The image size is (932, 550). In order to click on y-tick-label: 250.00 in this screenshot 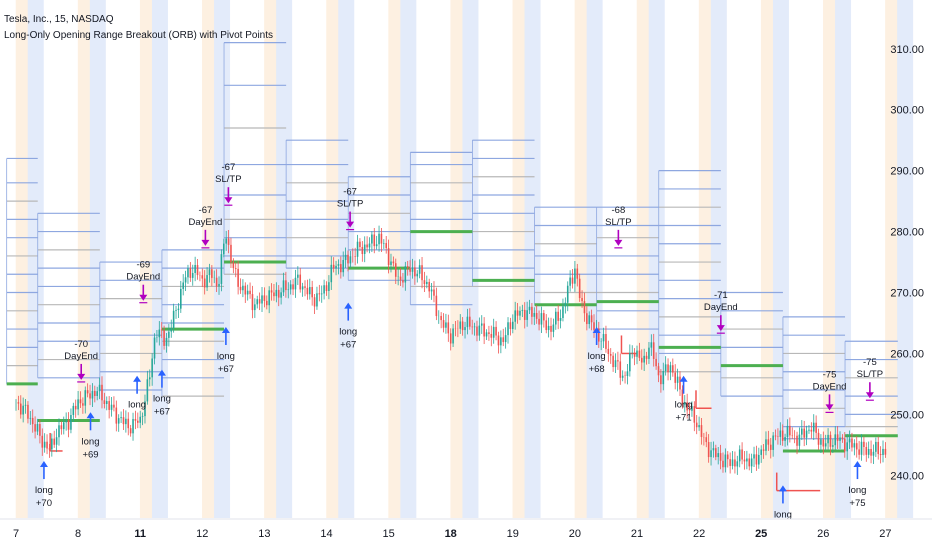, I will do `click(907, 415)`.